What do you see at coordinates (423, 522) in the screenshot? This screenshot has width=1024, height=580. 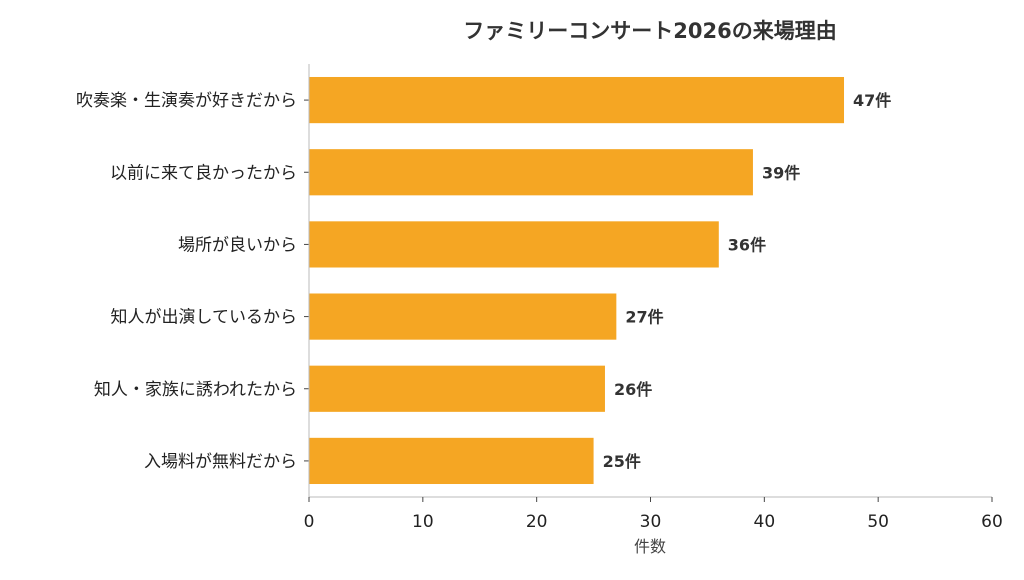 I see `x-tick-label: 10` at bounding box center [423, 522].